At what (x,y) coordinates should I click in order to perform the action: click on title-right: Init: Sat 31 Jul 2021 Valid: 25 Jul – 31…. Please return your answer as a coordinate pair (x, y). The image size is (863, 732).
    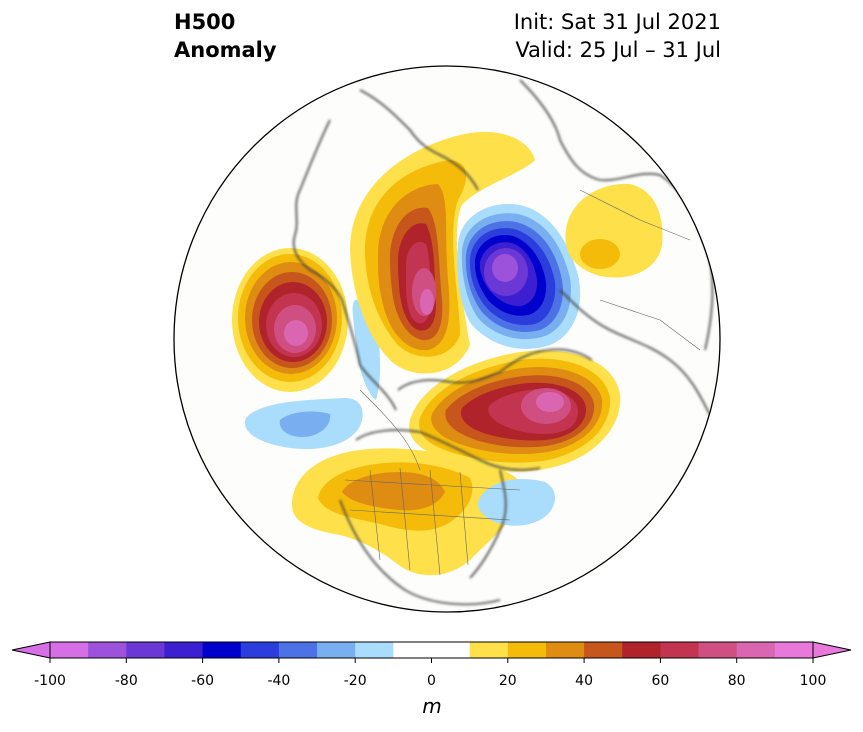
    Looking at the image, I should click on (617, 36).